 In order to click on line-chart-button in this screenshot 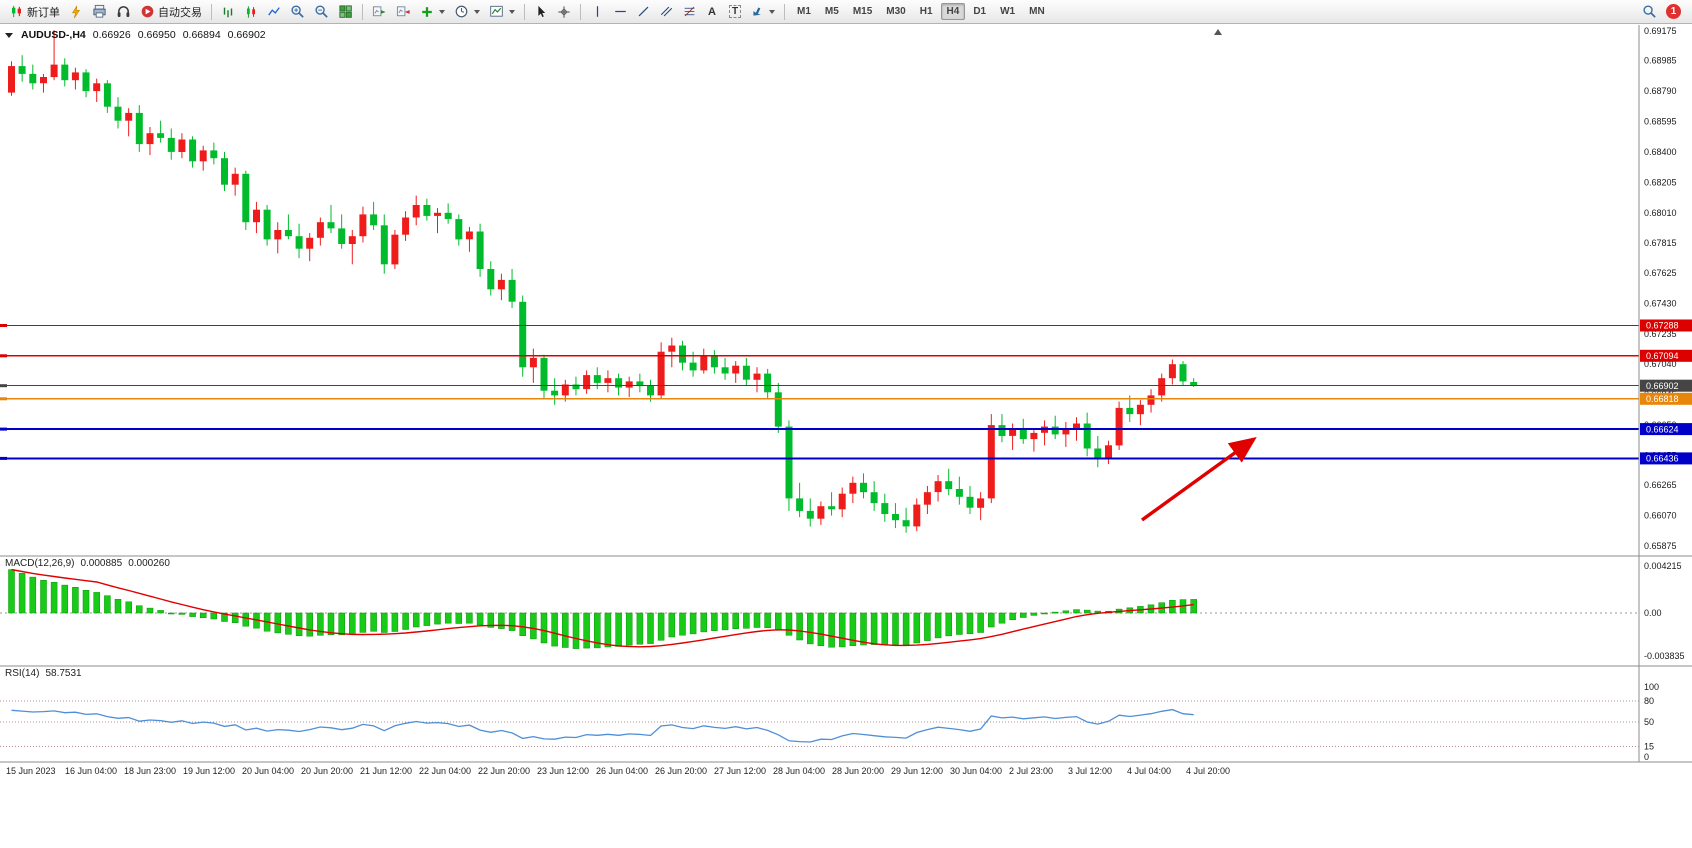, I will do `click(274, 12)`.